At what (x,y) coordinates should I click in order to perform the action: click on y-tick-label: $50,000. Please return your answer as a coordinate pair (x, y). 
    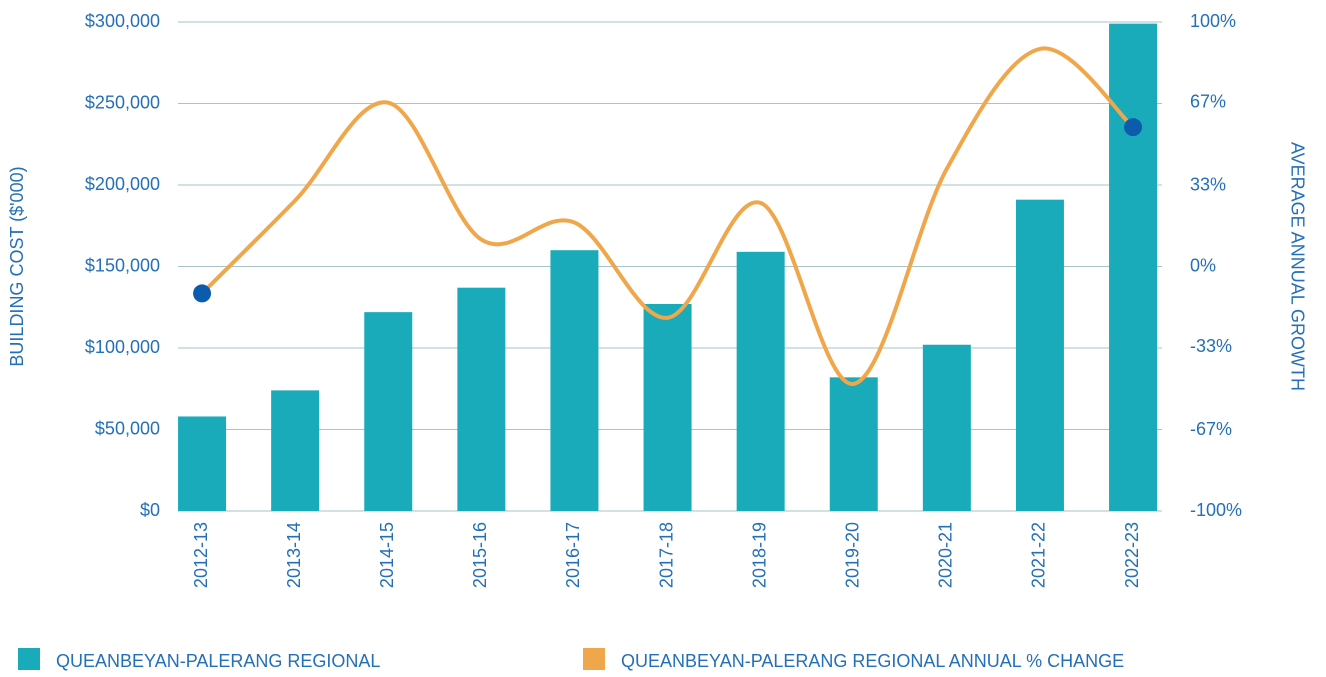
    Looking at the image, I should click on (127, 428).